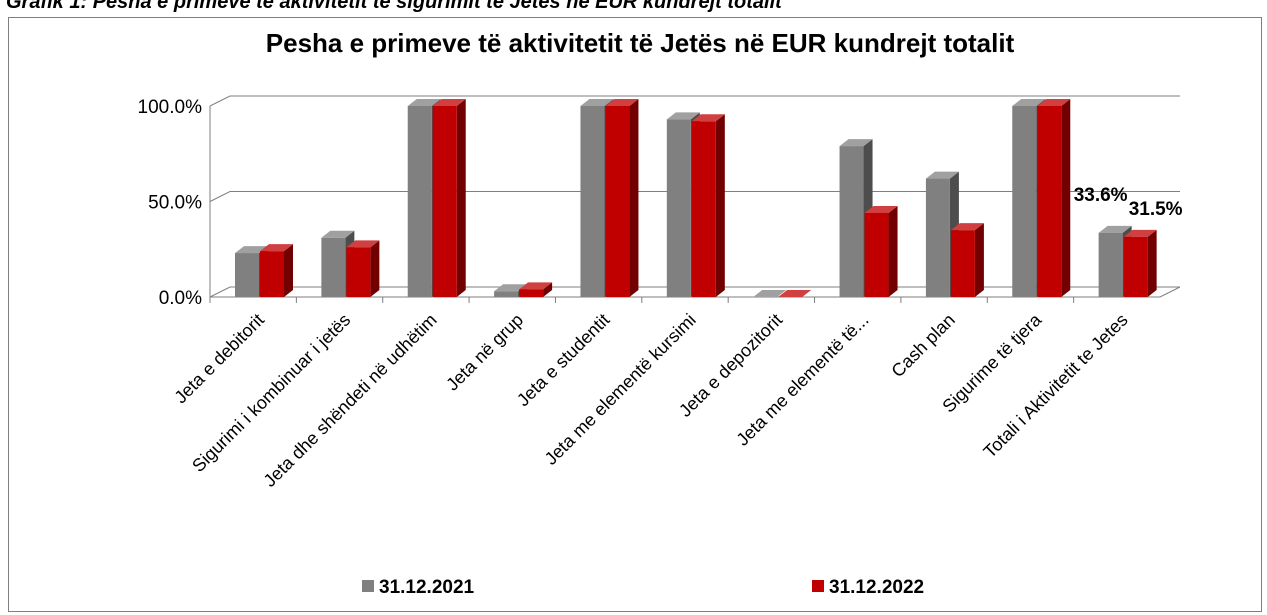 This screenshot has width=1267, height=615. I want to click on value-label: 33.6%, so click(1101, 195).